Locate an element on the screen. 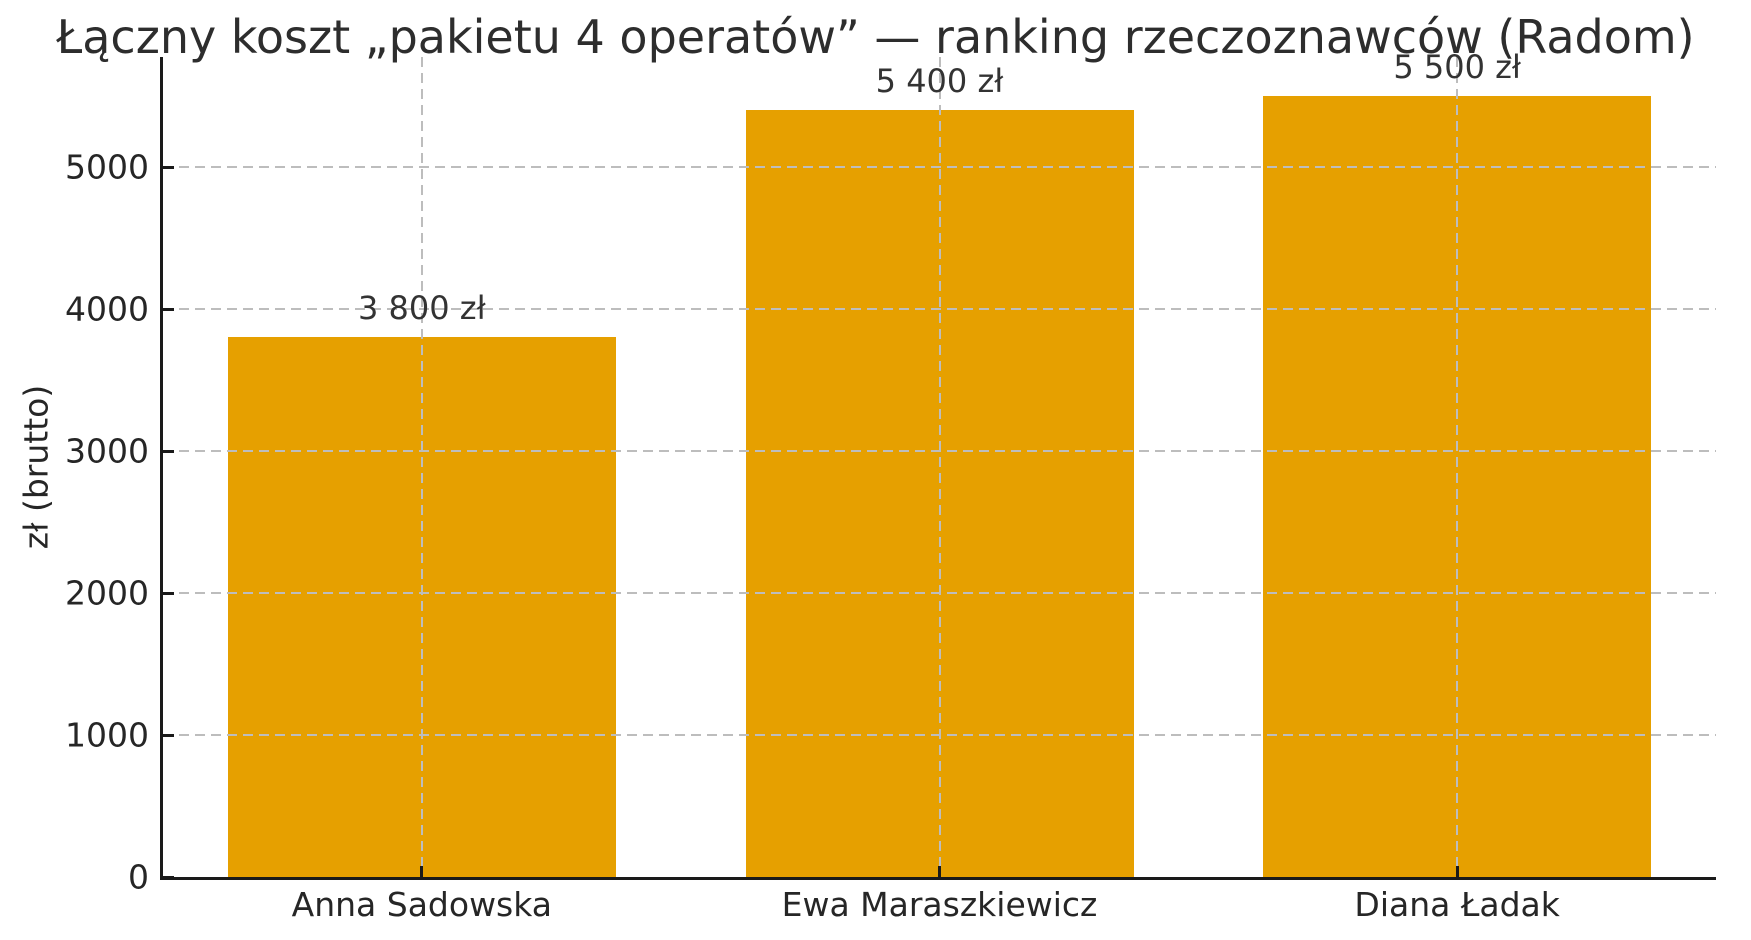 The width and height of the screenshot is (1751, 940). x-tick-label: Ewa Maraszkiewicz is located at coordinates (939, 904).